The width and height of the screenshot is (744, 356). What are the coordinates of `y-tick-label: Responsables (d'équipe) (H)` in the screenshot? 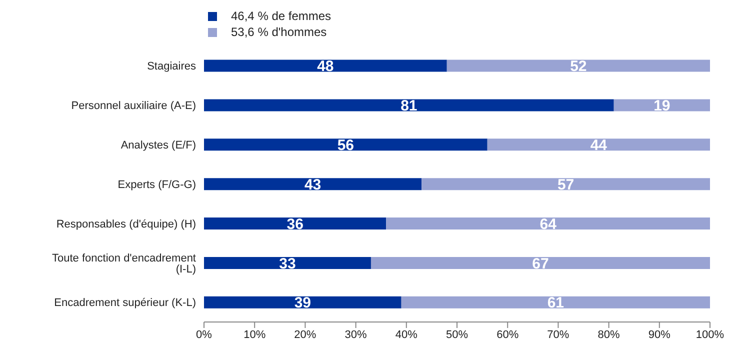 It's located at (126, 224).